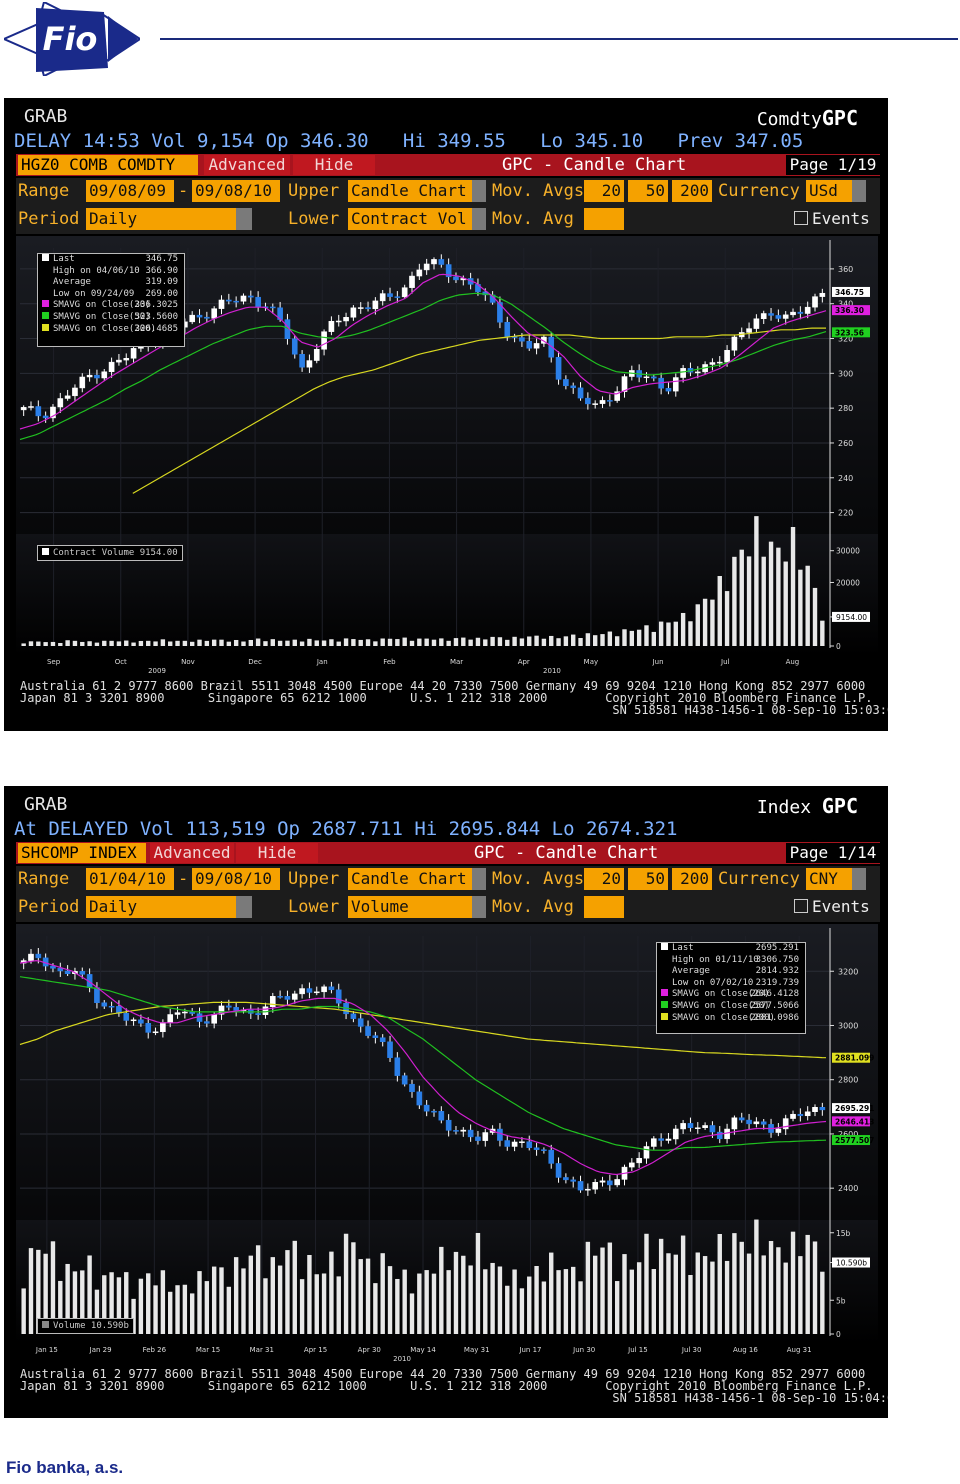  What do you see at coordinates (849, 332) in the screenshot?
I see `price-tag-label: 323.56` at bounding box center [849, 332].